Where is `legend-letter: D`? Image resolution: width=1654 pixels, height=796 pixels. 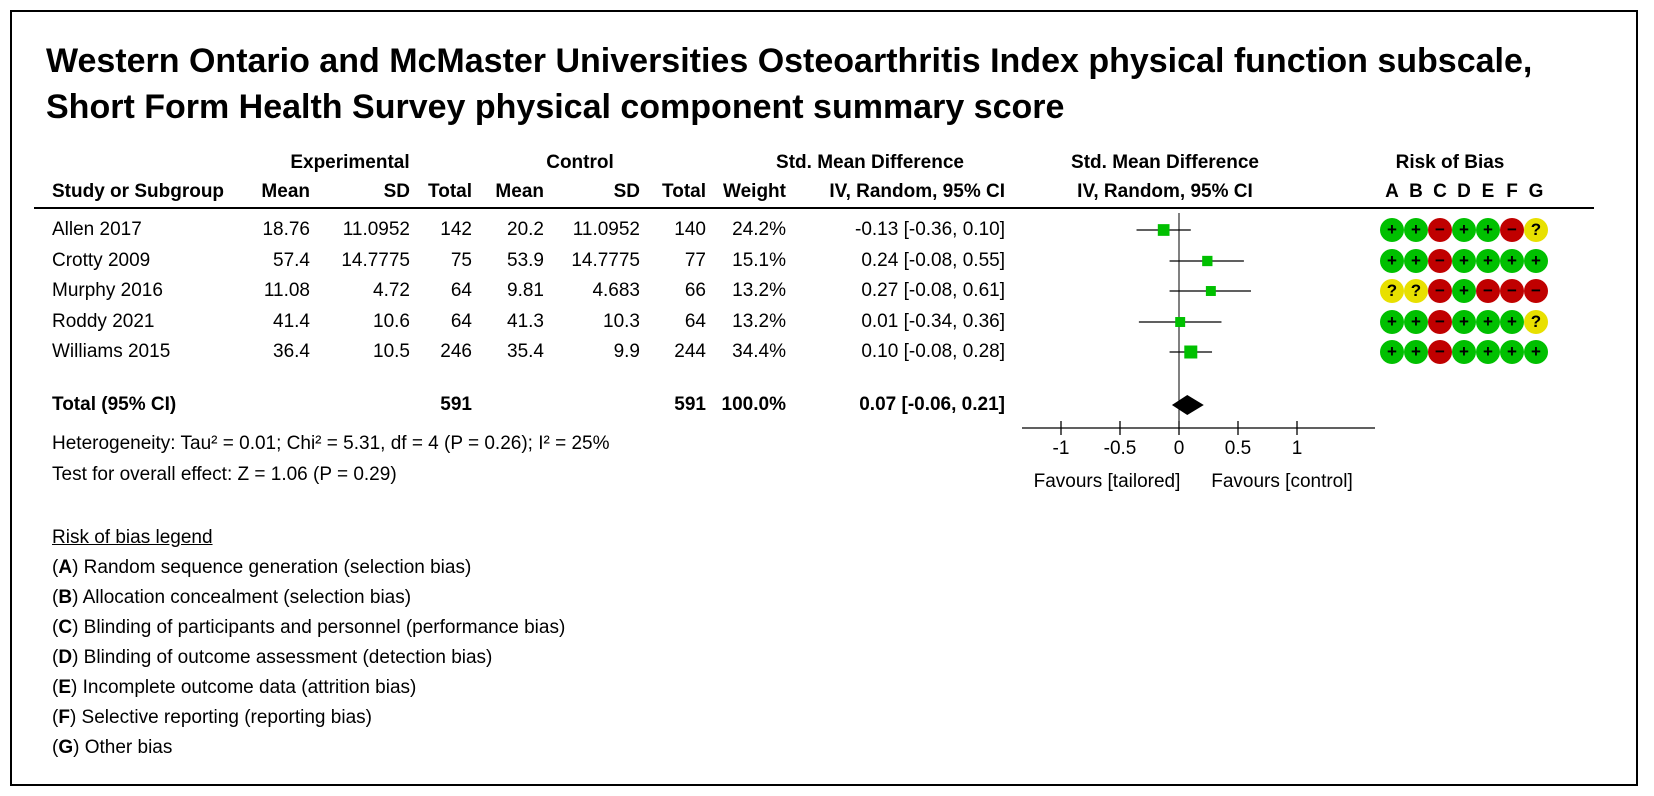
legend-letter: D is located at coordinates (65, 657).